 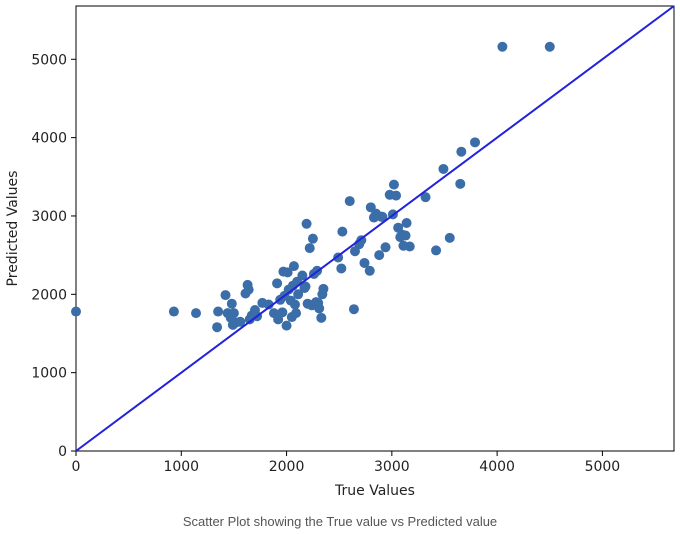 What do you see at coordinates (181, 467) in the screenshot?
I see `x-tick-label: 1000` at bounding box center [181, 467].